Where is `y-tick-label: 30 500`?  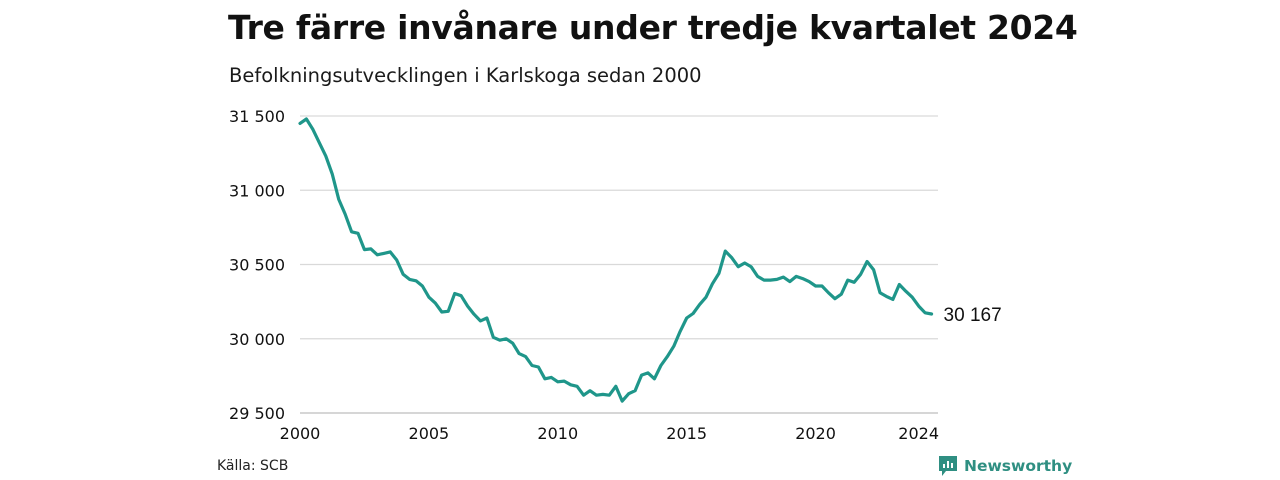
y-tick-label: 30 500 is located at coordinates (257, 265).